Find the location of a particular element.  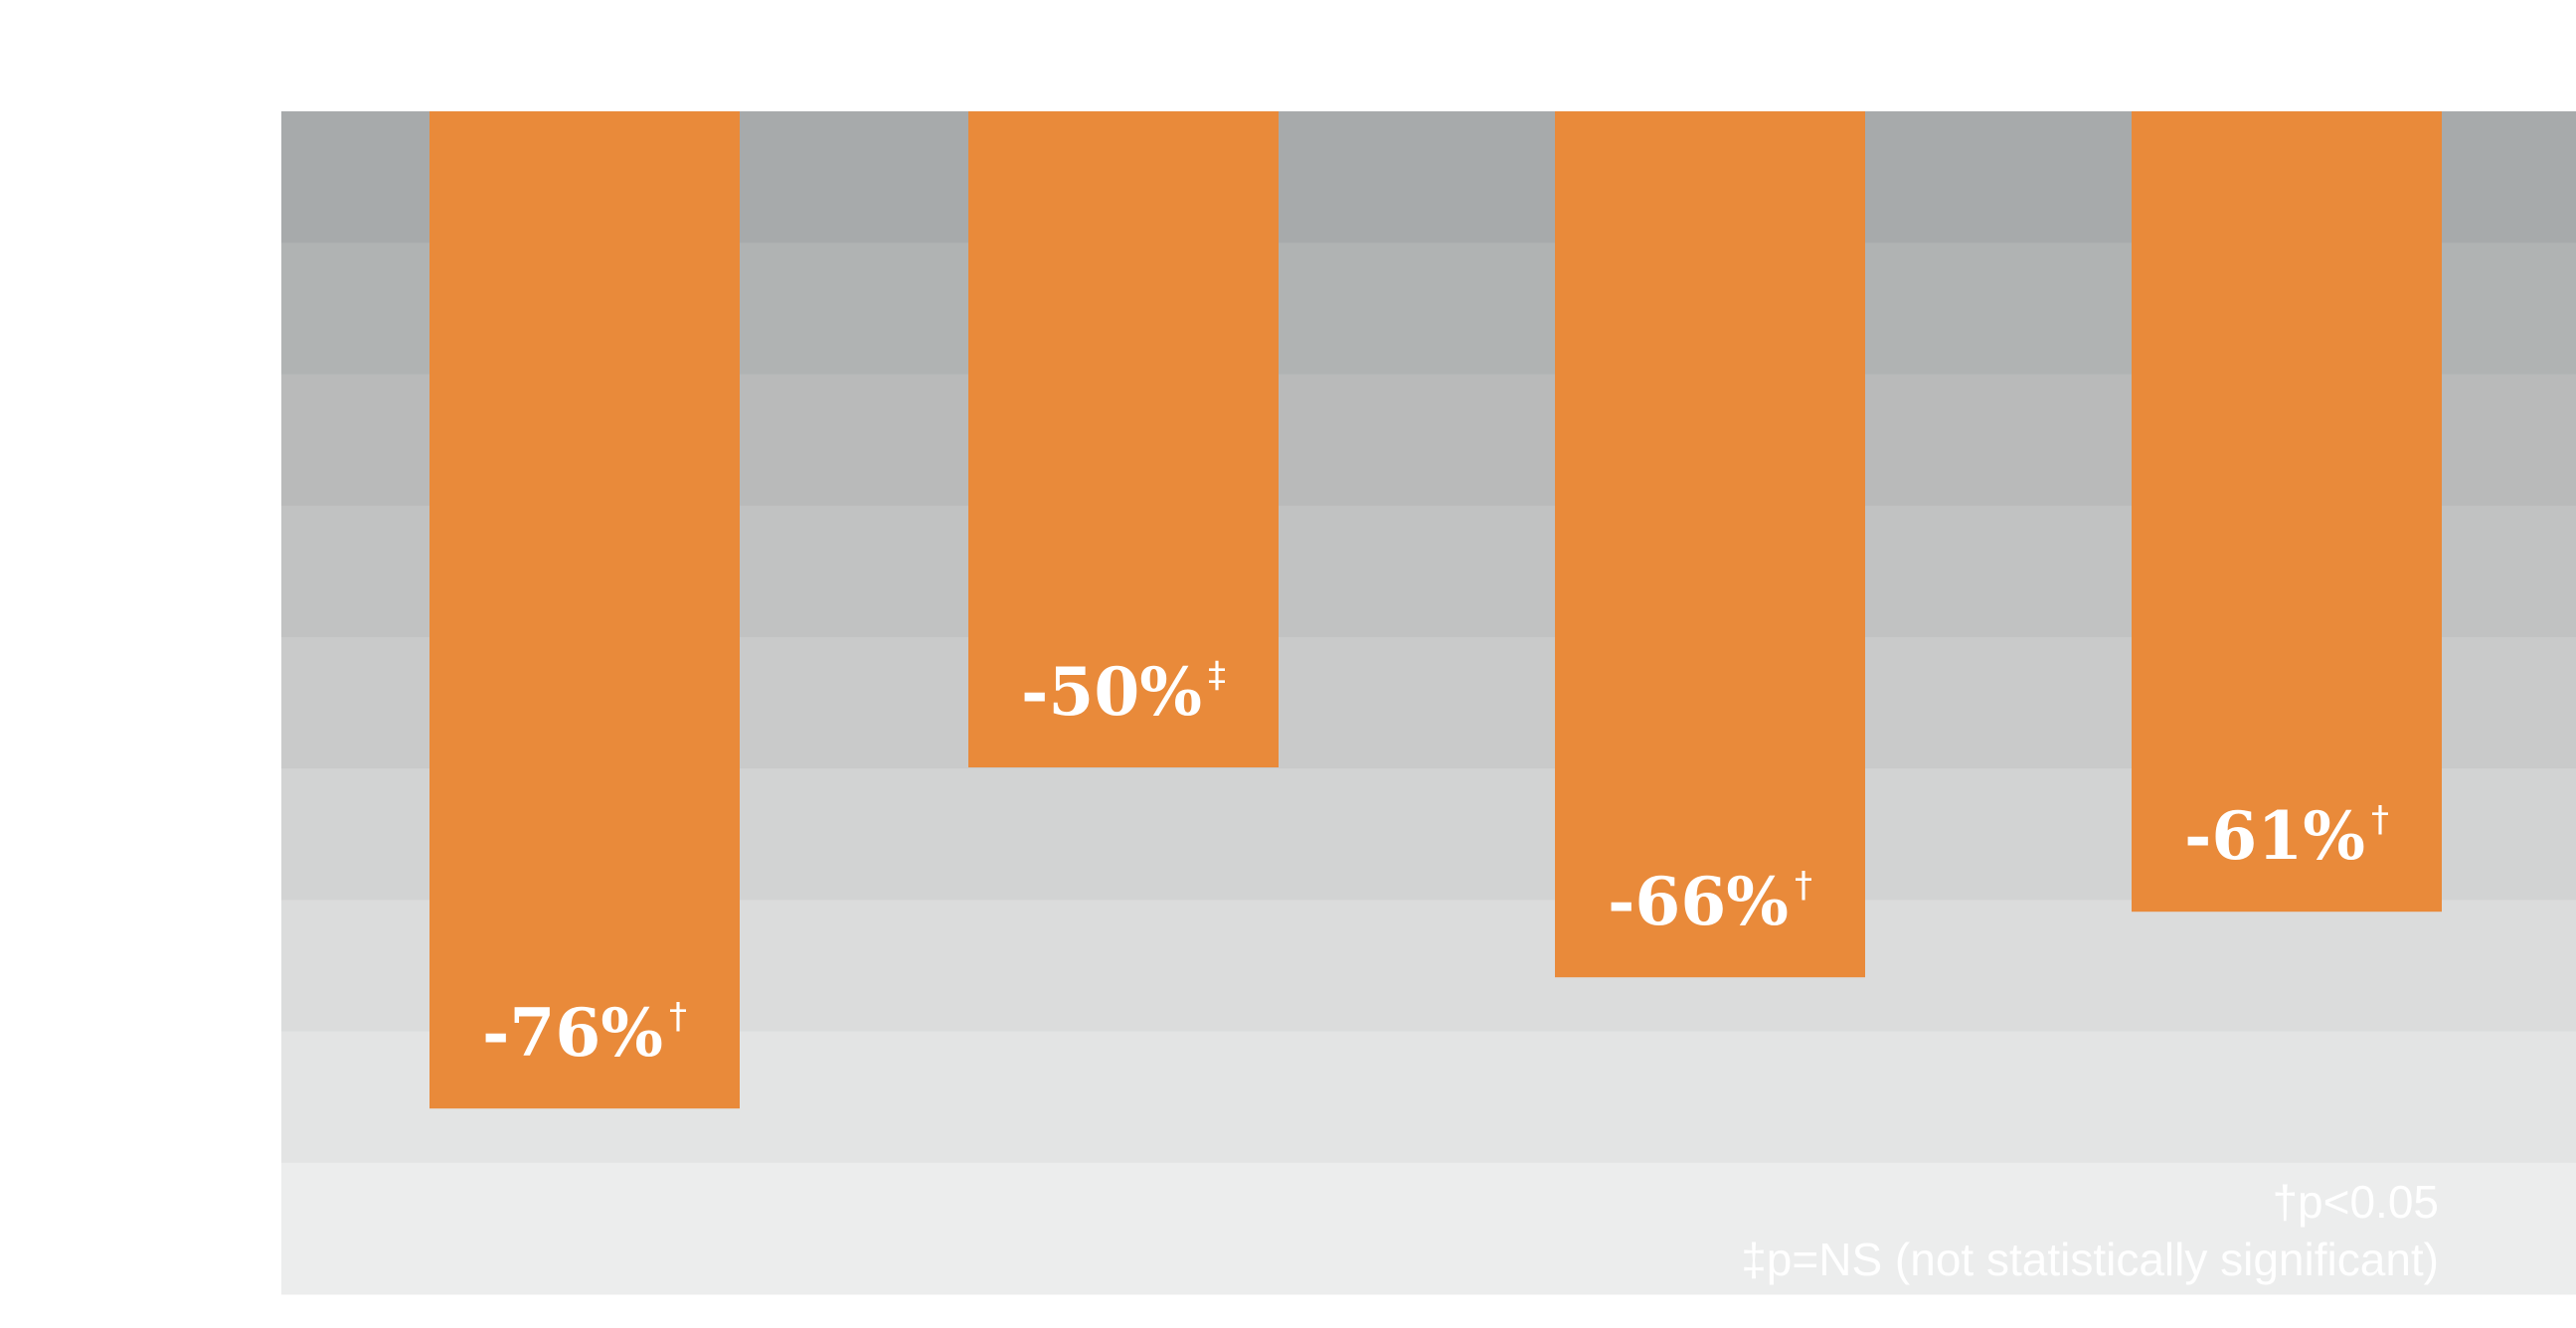

background-band is located at coordinates (1428, 1228).